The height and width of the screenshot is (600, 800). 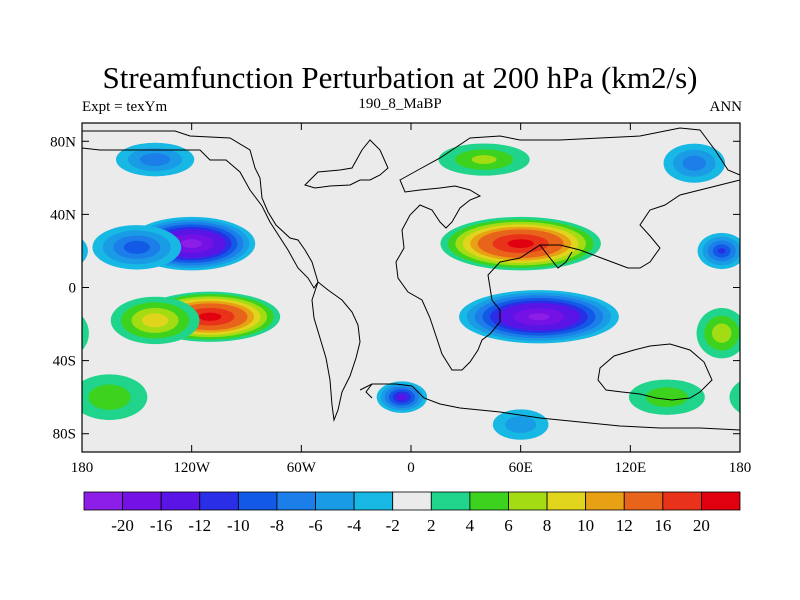 What do you see at coordinates (64, 435) in the screenshot?
I see `y-tick-label: 80S` at bounding box center [64, 435].